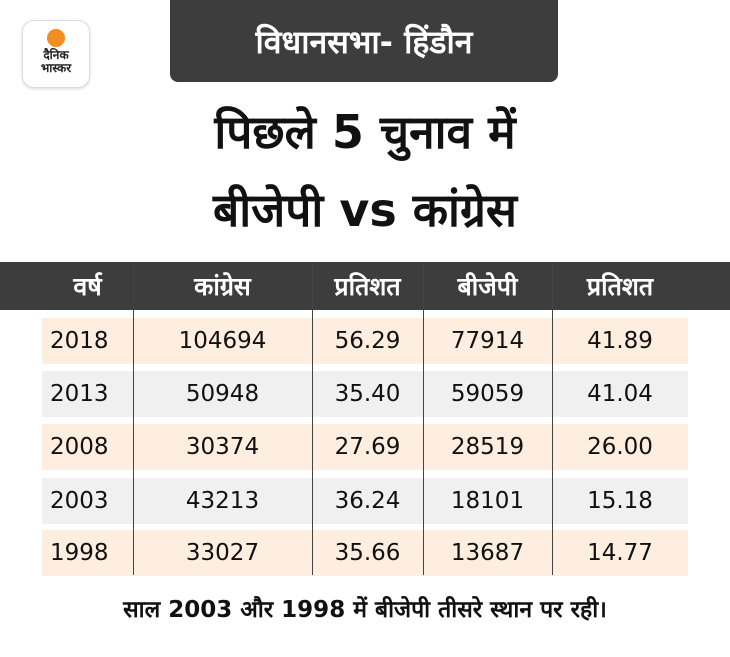 The height and width of the screenshot is (657, 730). What do you see at coordinates (79, 394) in the screenshot?
I see `table-cell: 2013` at bounding box center [79, 394].